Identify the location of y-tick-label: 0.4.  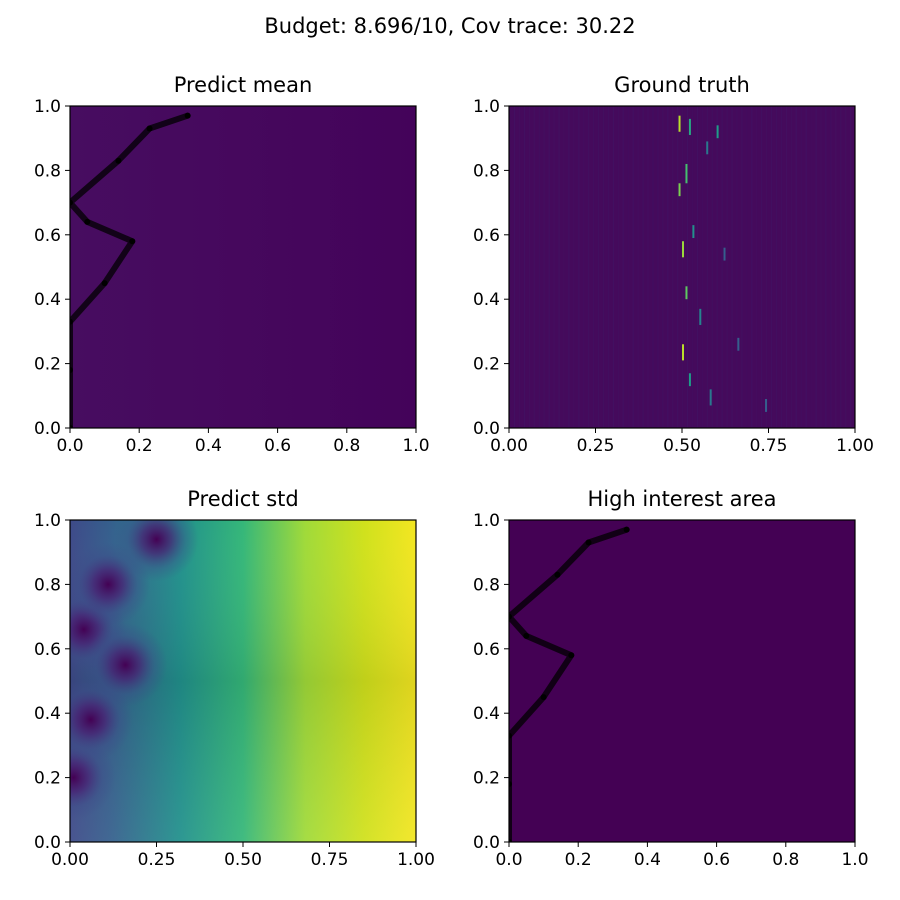
(486, 300).